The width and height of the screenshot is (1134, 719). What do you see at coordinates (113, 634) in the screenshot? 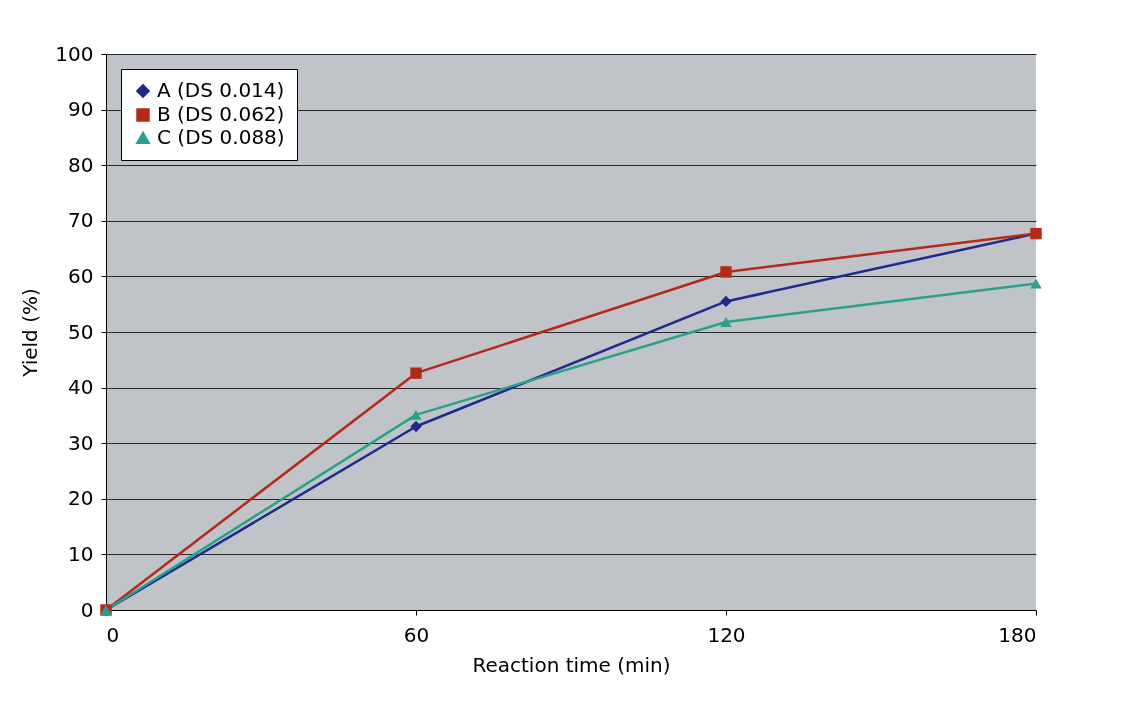
I see `x-tick-label: 0` at bounding box center [113, 634].